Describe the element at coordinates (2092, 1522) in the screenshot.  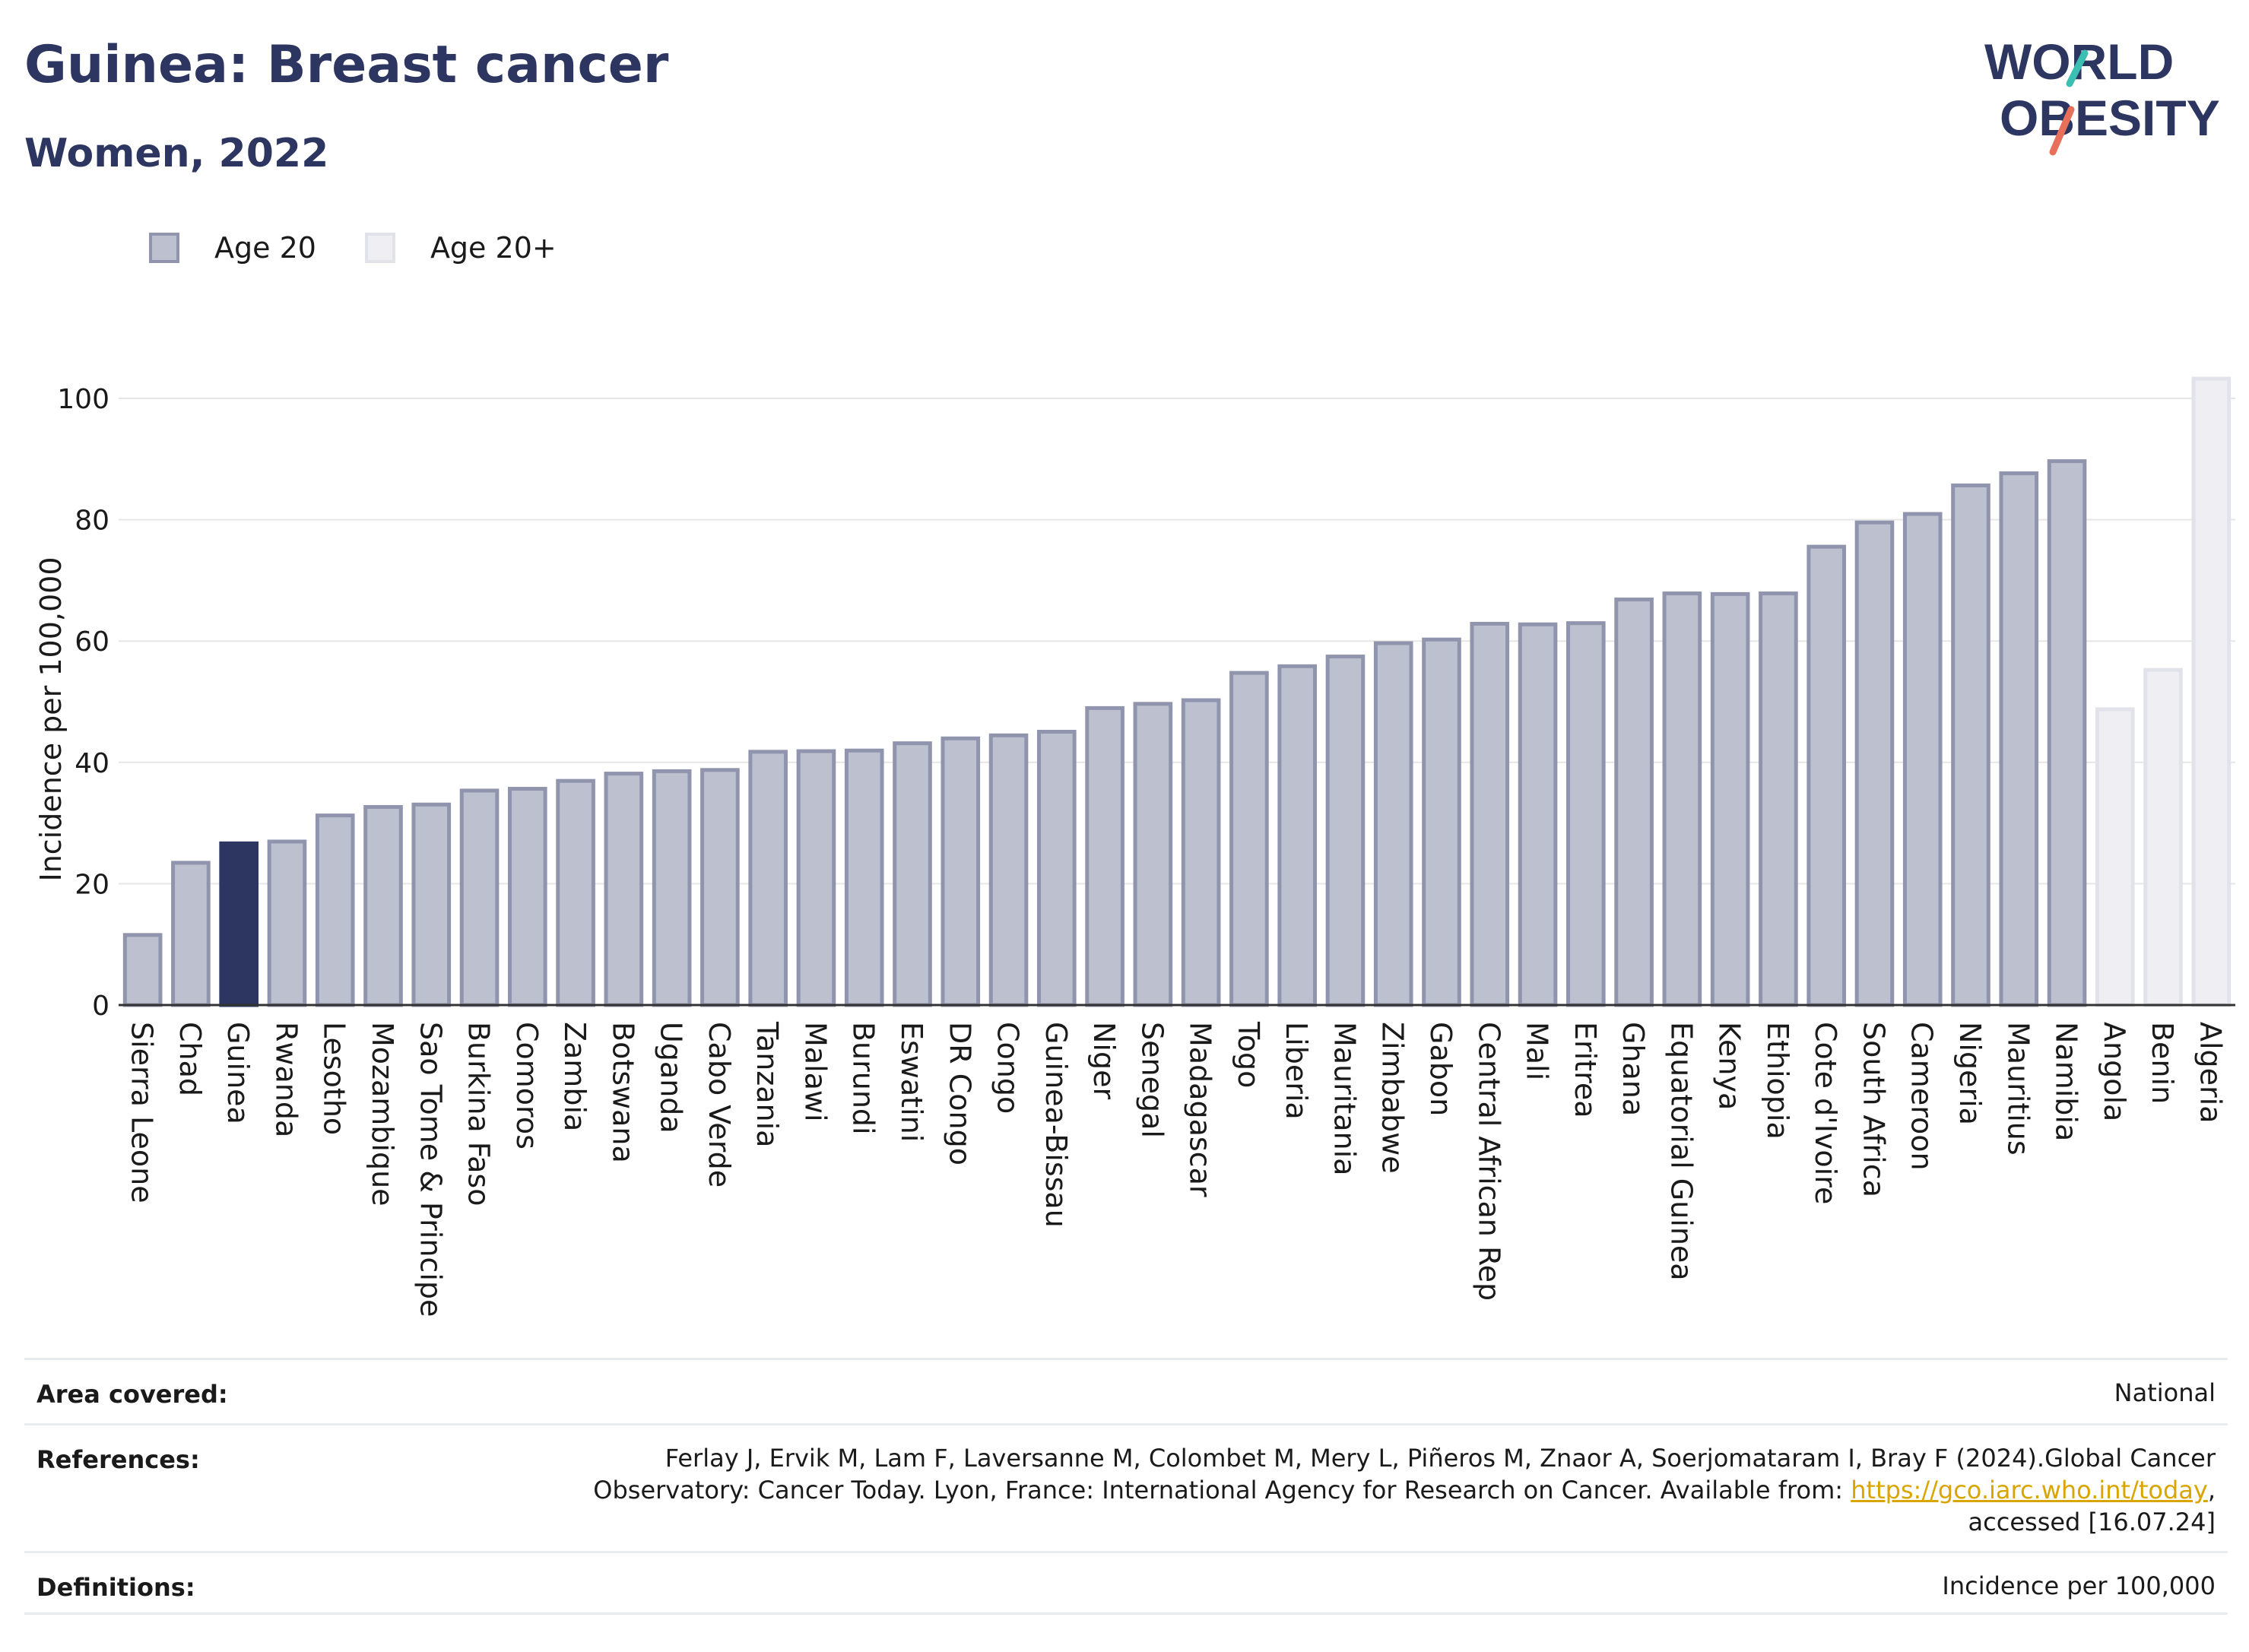
I see `references-line-3: accessed [16.07.24]` at that location.